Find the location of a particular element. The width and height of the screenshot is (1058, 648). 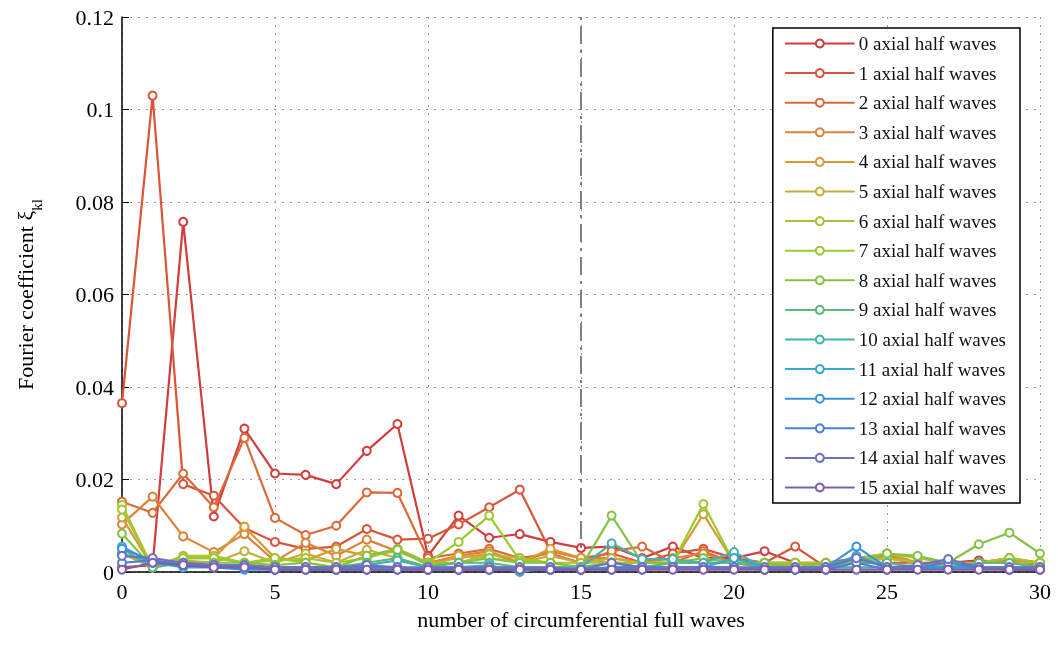

y-axis-title: Fourier coefficient ξkl is located at coordinates (28, 294).